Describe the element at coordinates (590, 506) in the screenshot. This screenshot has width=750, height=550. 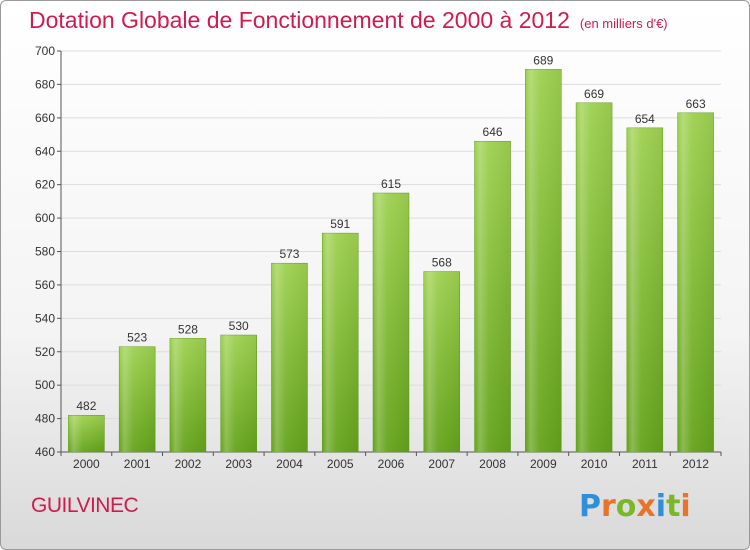
I see `logo-letter: P` at that location.